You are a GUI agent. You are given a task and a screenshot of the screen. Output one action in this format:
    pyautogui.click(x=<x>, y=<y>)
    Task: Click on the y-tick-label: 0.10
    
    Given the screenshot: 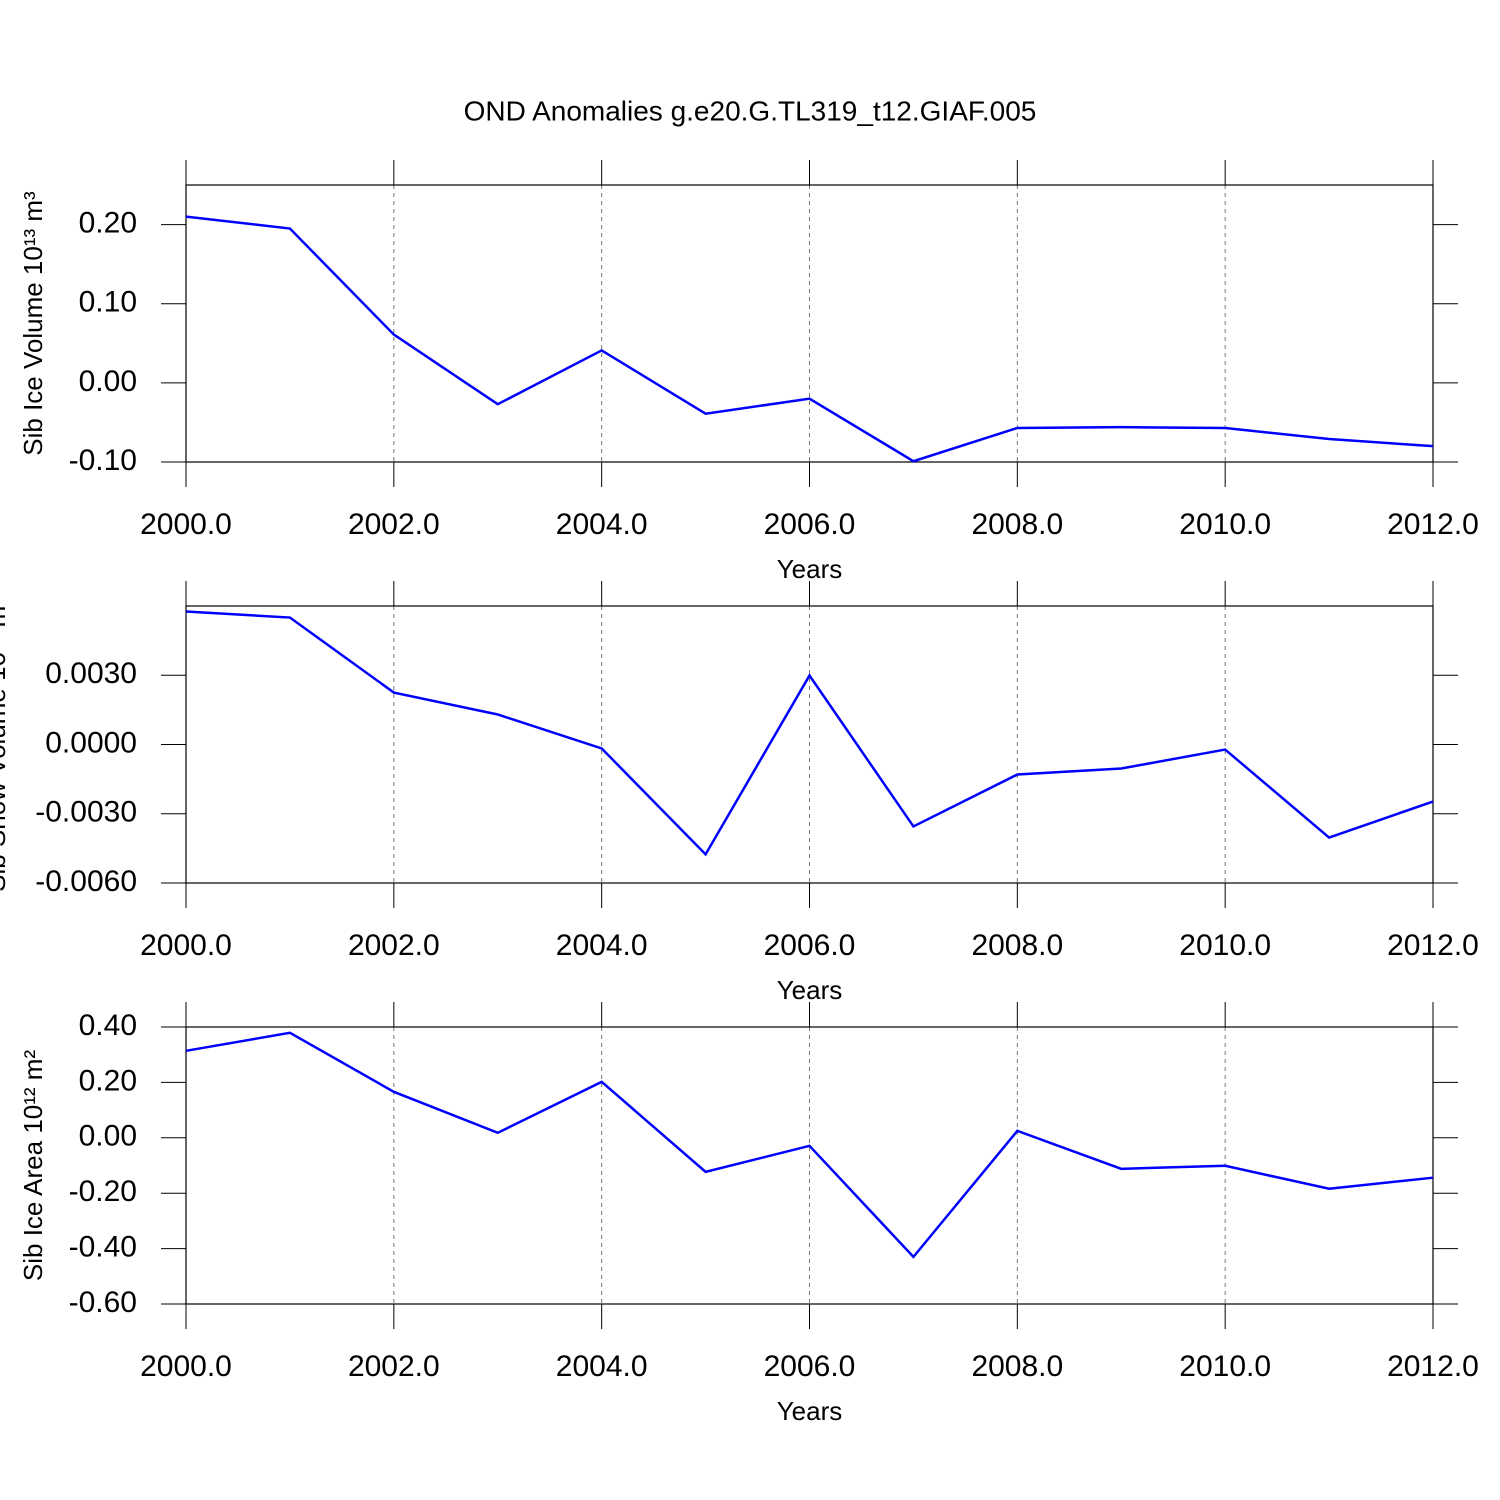 What is the action you would take?
    pyautogui.click(x=108, y=302)
    